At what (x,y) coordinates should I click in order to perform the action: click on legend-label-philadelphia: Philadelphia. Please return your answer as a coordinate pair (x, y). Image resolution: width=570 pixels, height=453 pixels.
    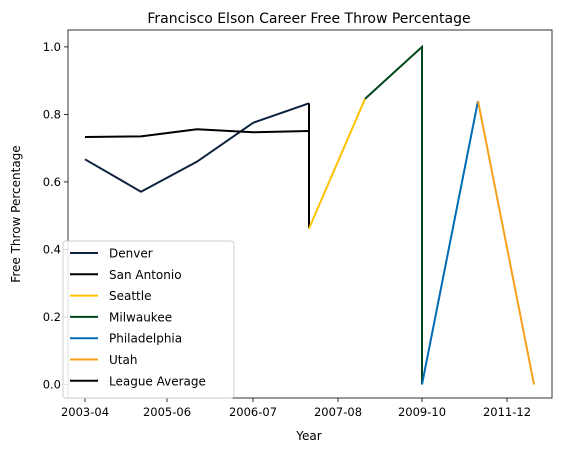
    Looking at the image, I should click on (145, 339).